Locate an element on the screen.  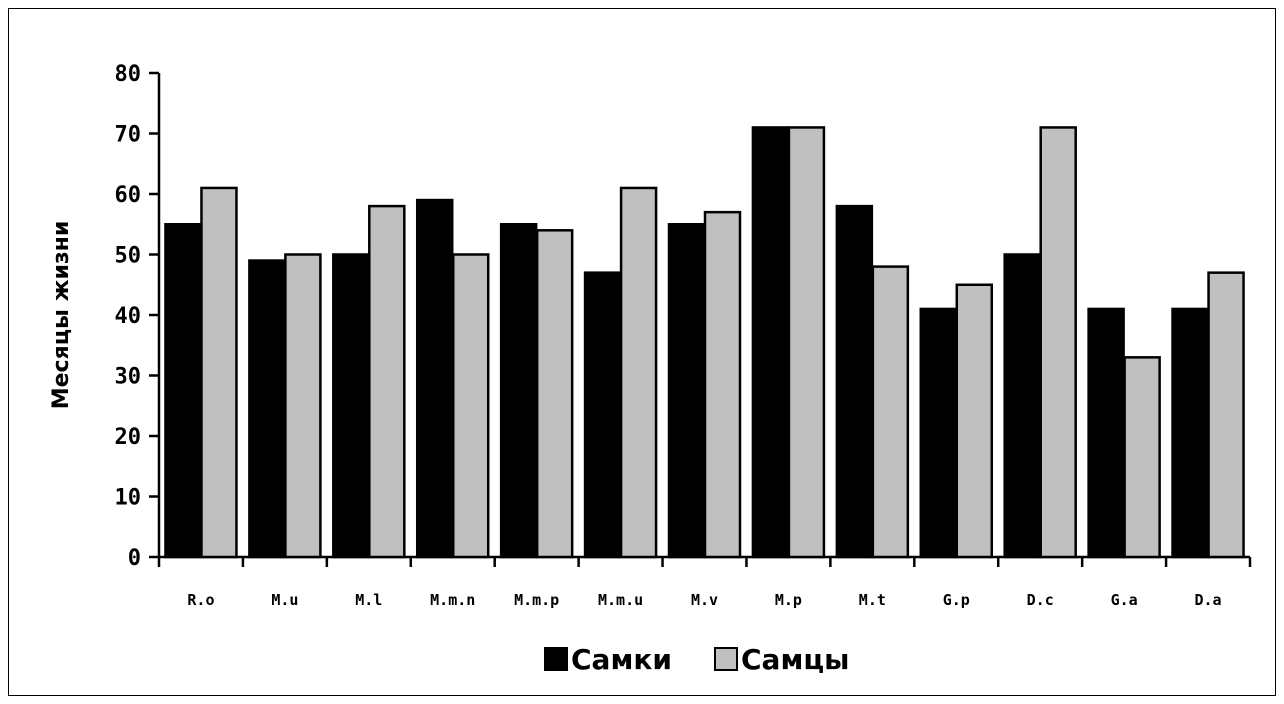
x-tick-label: D.c is located at coordinates (1040, 600).